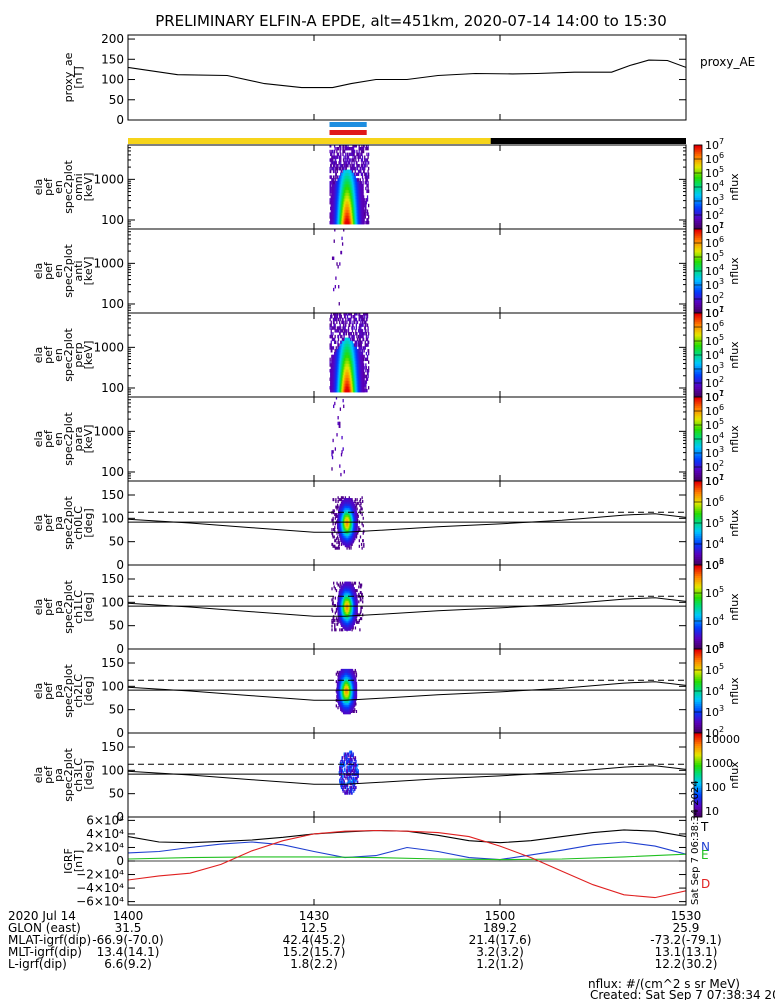 Image resolution: width=775 pixels, height=1000 pixels. What do you see at coordinates (407, 187) in the screenshot?
I see `panel-1-frame` at bounding box center [407, 187].